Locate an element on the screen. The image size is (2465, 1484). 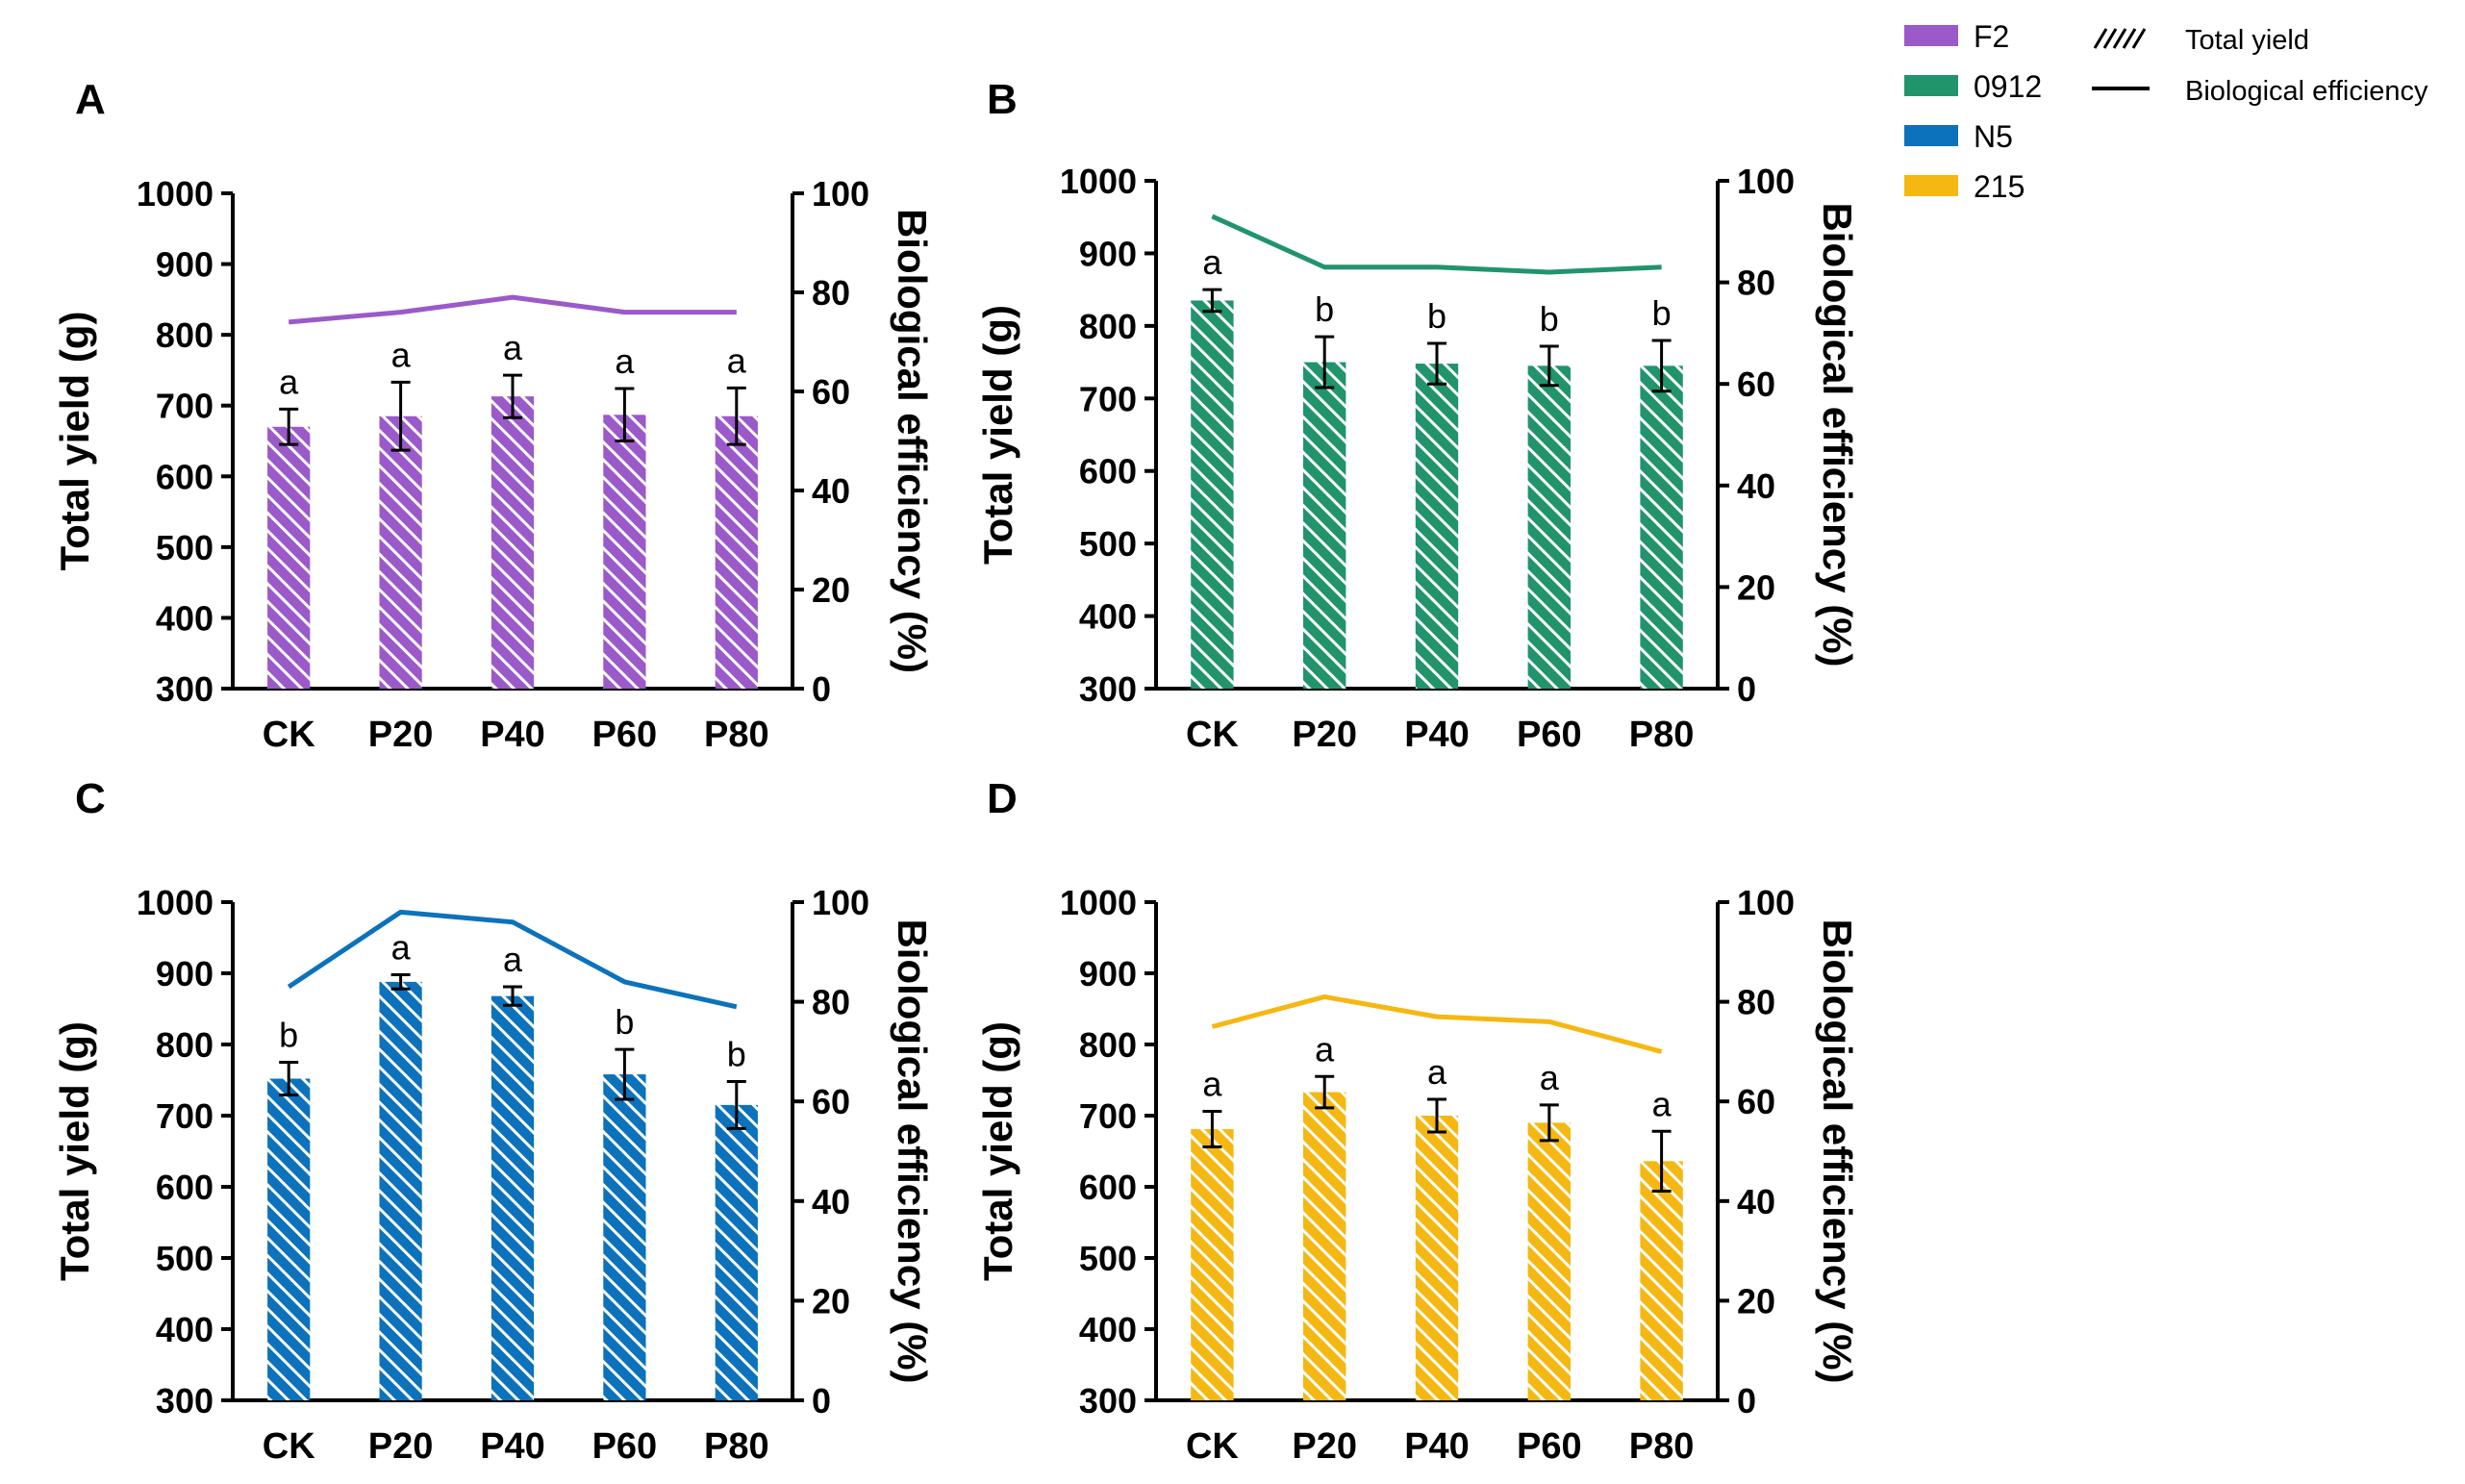
legend-swatch-f2 is located at coordinates (1931, 35).